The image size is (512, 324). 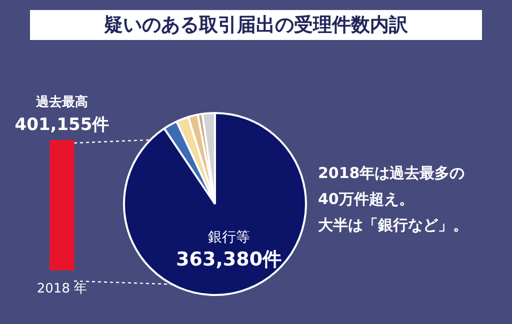 I want to click on text: 大半は「銀行など」。, so click(x=393, y=225).